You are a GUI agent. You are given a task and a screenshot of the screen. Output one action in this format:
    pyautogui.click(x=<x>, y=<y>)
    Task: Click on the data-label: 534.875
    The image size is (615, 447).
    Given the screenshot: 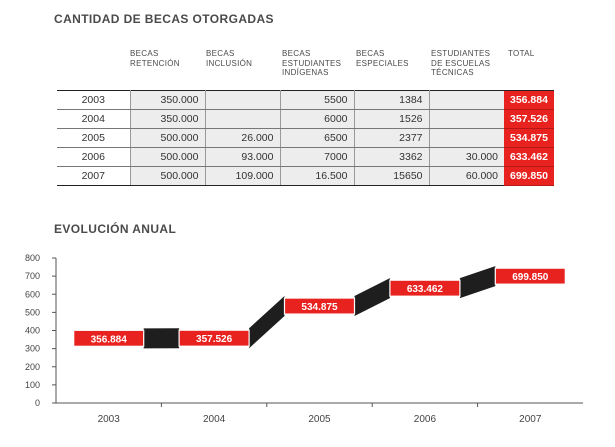 What is the action you would take?
    pyautogui.click(x=319, y=307)
    